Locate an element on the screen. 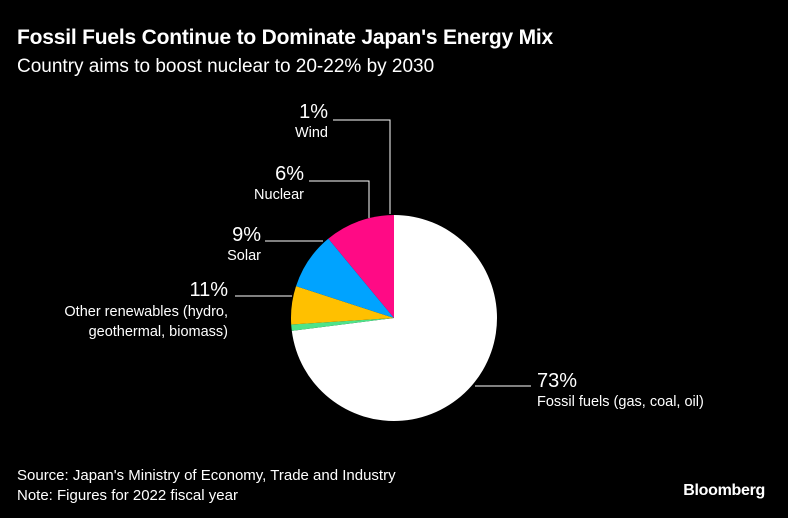 The image size is (788, 518). category-label-wind: Wind is located at coordinates (311, 133).